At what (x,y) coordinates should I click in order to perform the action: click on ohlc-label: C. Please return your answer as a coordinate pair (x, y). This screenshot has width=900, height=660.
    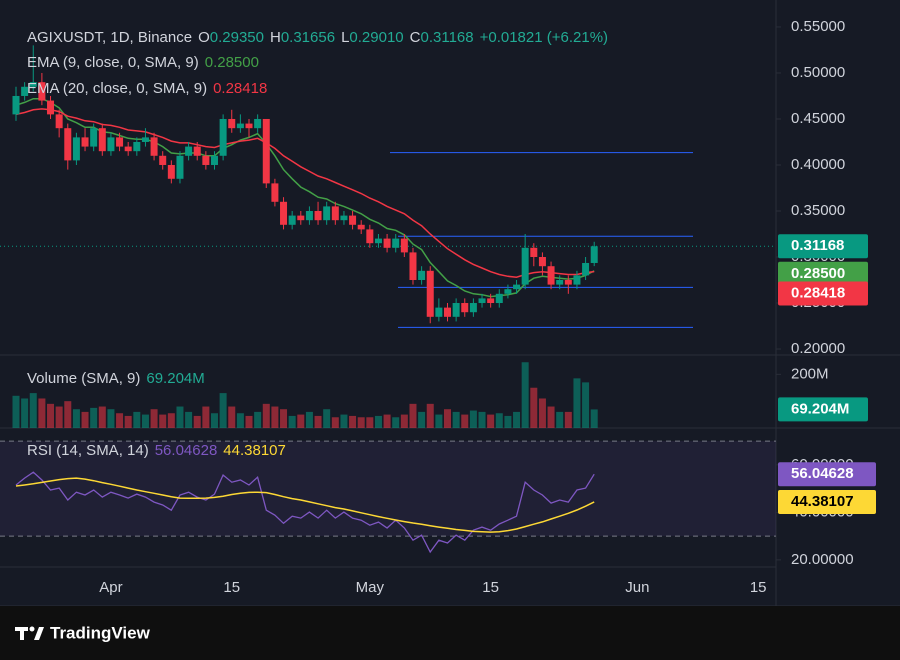
    Looking at the image, I should click on (415, 37).